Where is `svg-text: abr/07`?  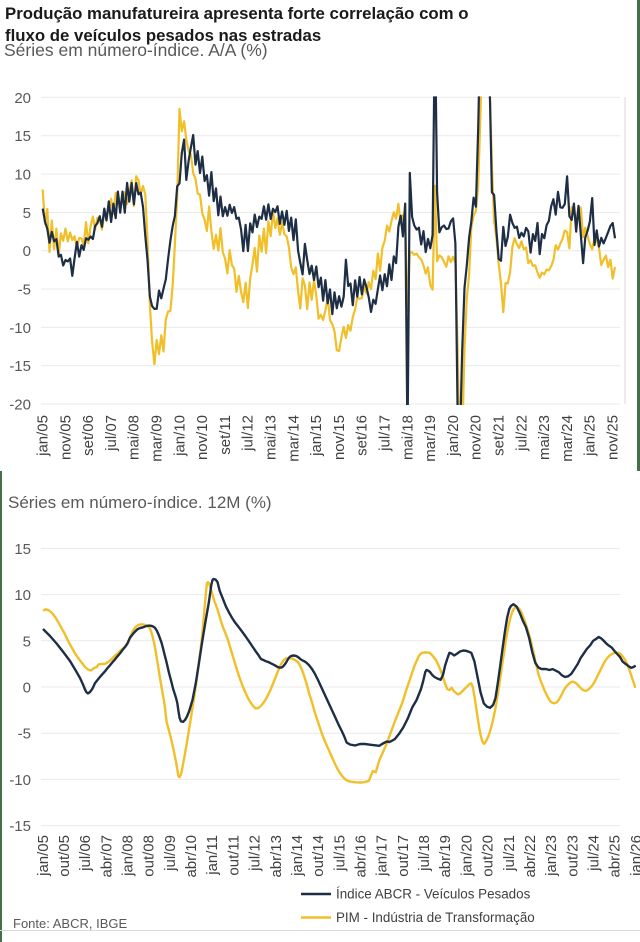 svg-text: abr/07 is located at coordinates (106, 856).